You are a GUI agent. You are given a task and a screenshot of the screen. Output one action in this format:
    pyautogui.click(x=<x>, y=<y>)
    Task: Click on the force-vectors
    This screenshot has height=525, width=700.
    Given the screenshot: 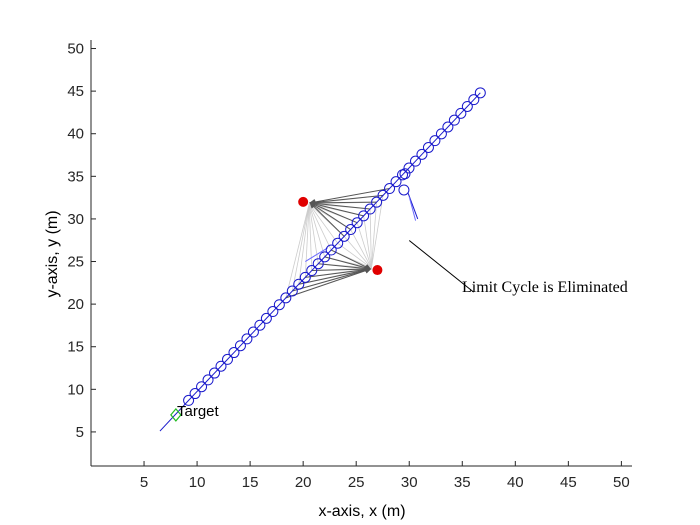 What is the action you would take?
    pyautogui.click(x=337, y=243)
    